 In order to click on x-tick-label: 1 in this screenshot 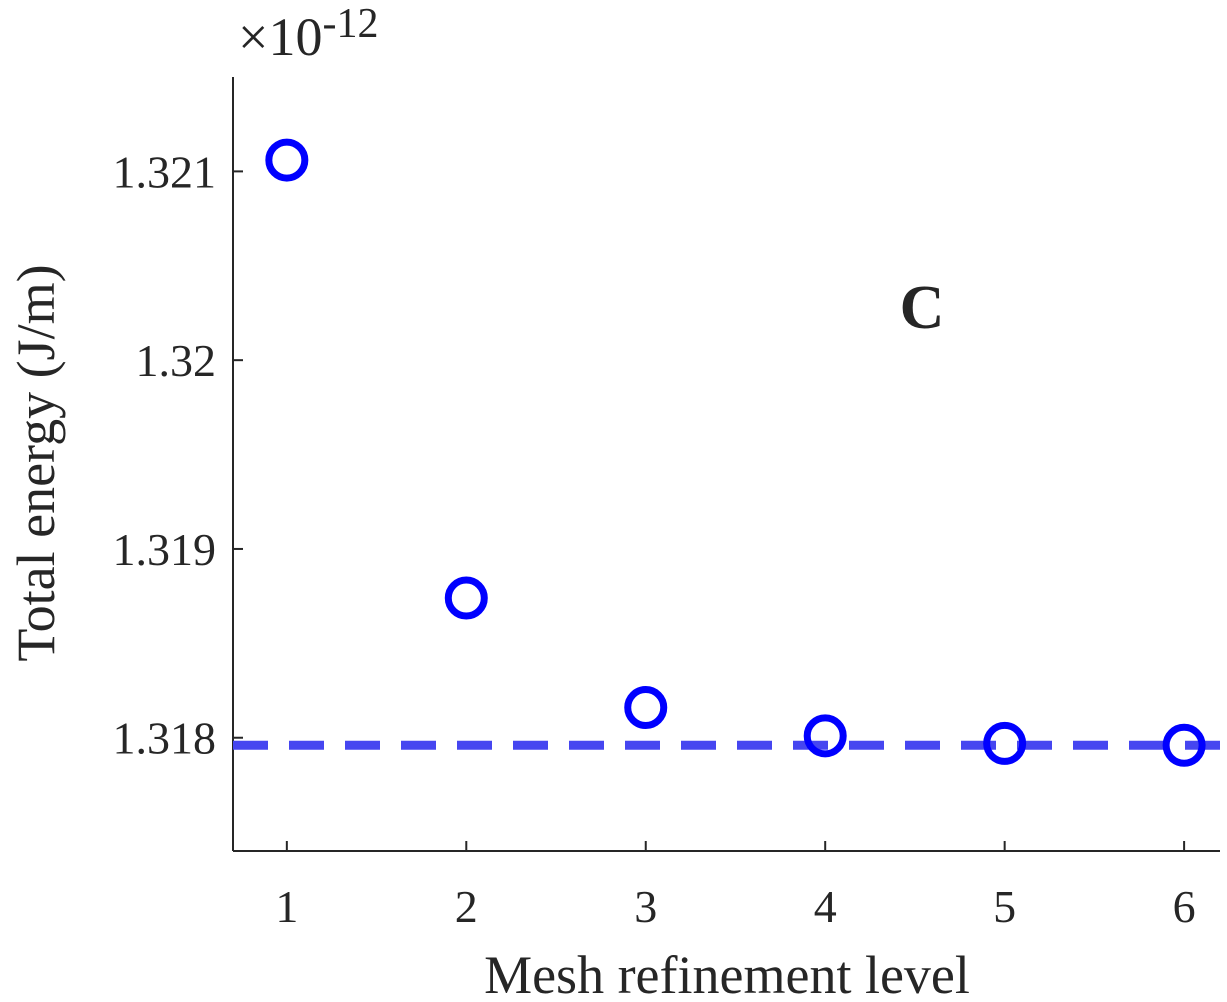, I will do `click(286, 906)`.